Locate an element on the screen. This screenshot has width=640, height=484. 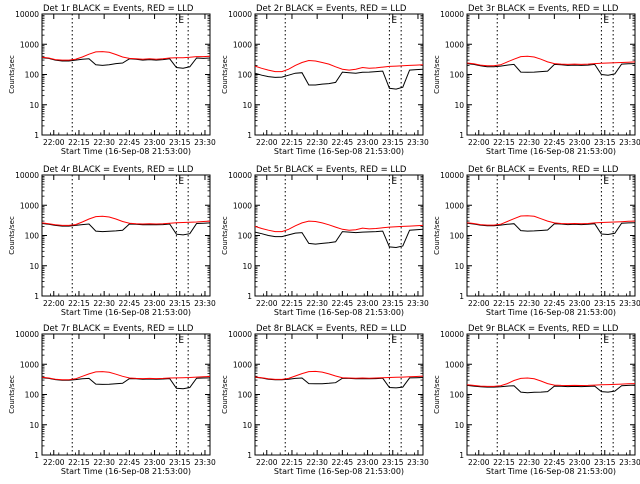
panel-title: Det 3r BLACK = Events, RED = LLD is located at coordinates (543, 9).